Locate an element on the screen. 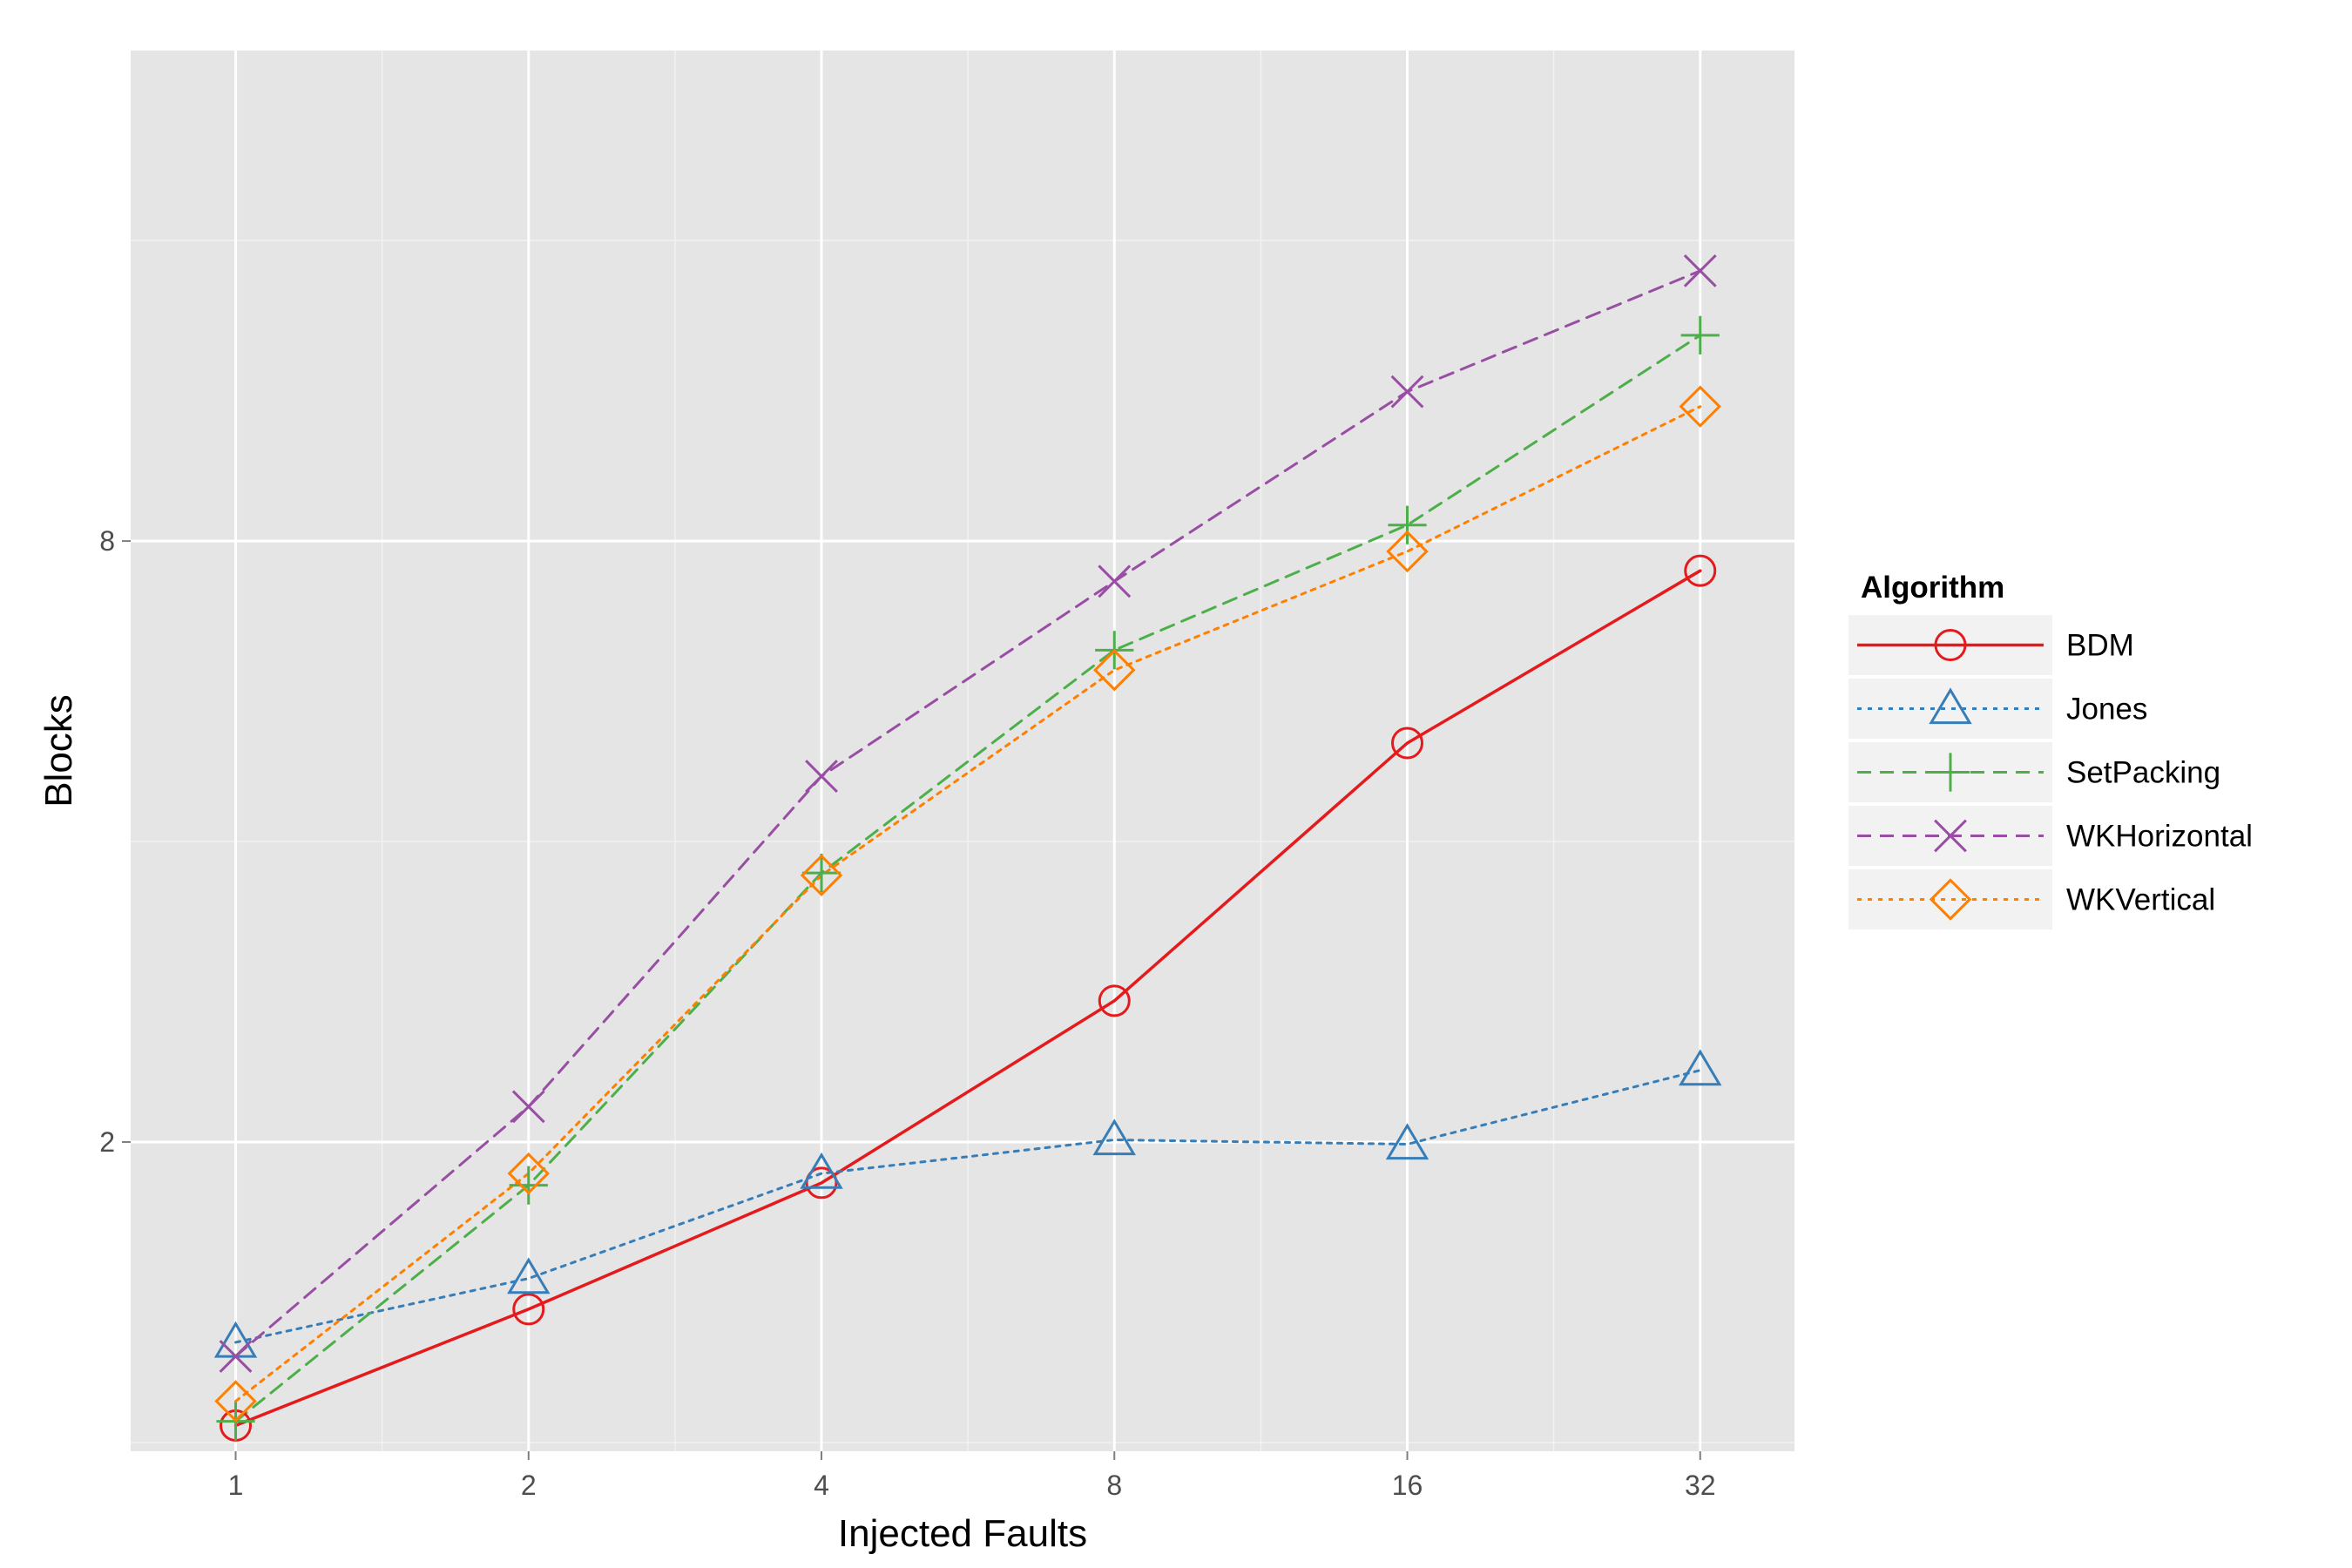  legend-label-wkvertical: WKVertical is located at coordinates (2141, 900).